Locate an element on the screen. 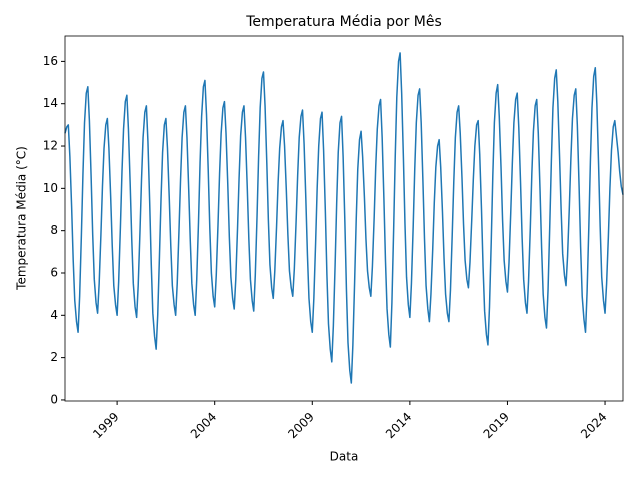 The image size is (640, 480). x-tick-label: 2014 is located at coordinates (398, 425).